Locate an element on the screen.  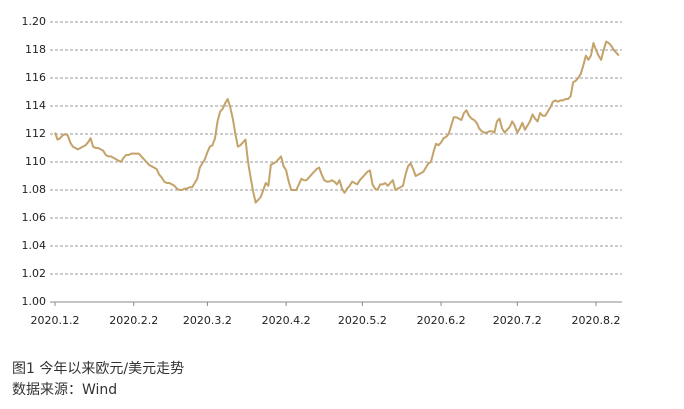
y-tick-label: 116 is located at coordinates (35, 77).